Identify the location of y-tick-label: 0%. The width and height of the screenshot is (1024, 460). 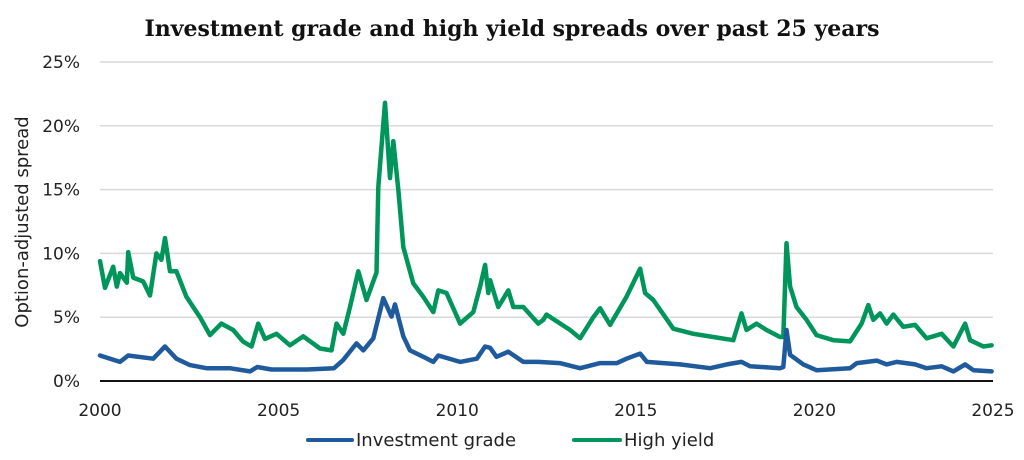
(66, 382).